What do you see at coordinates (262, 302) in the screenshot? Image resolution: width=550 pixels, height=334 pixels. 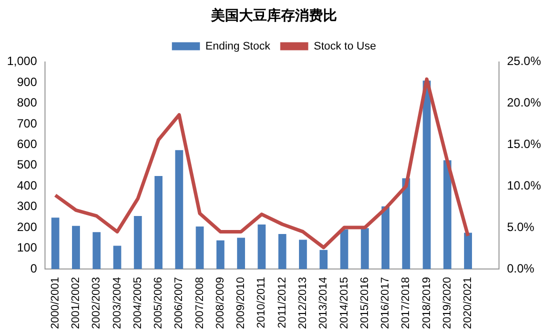 I see `x-tick-label: 2010/2011` at bounding box center [262, 302].